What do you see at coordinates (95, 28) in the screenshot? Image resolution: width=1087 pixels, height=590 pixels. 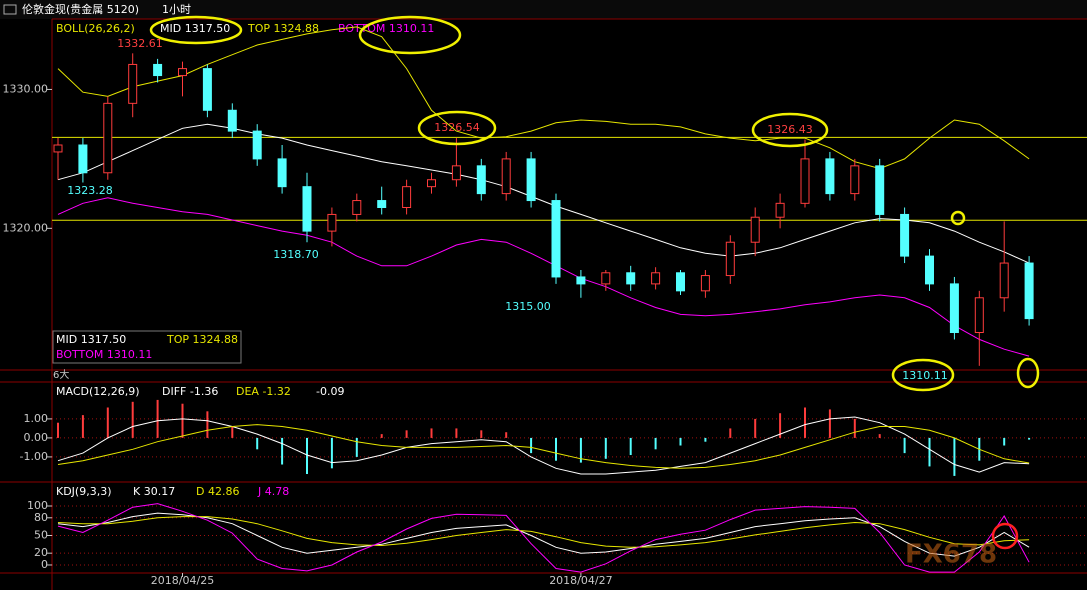 I see `indicator: BOLL(26,26,2)` at bounding box center [95, 28].